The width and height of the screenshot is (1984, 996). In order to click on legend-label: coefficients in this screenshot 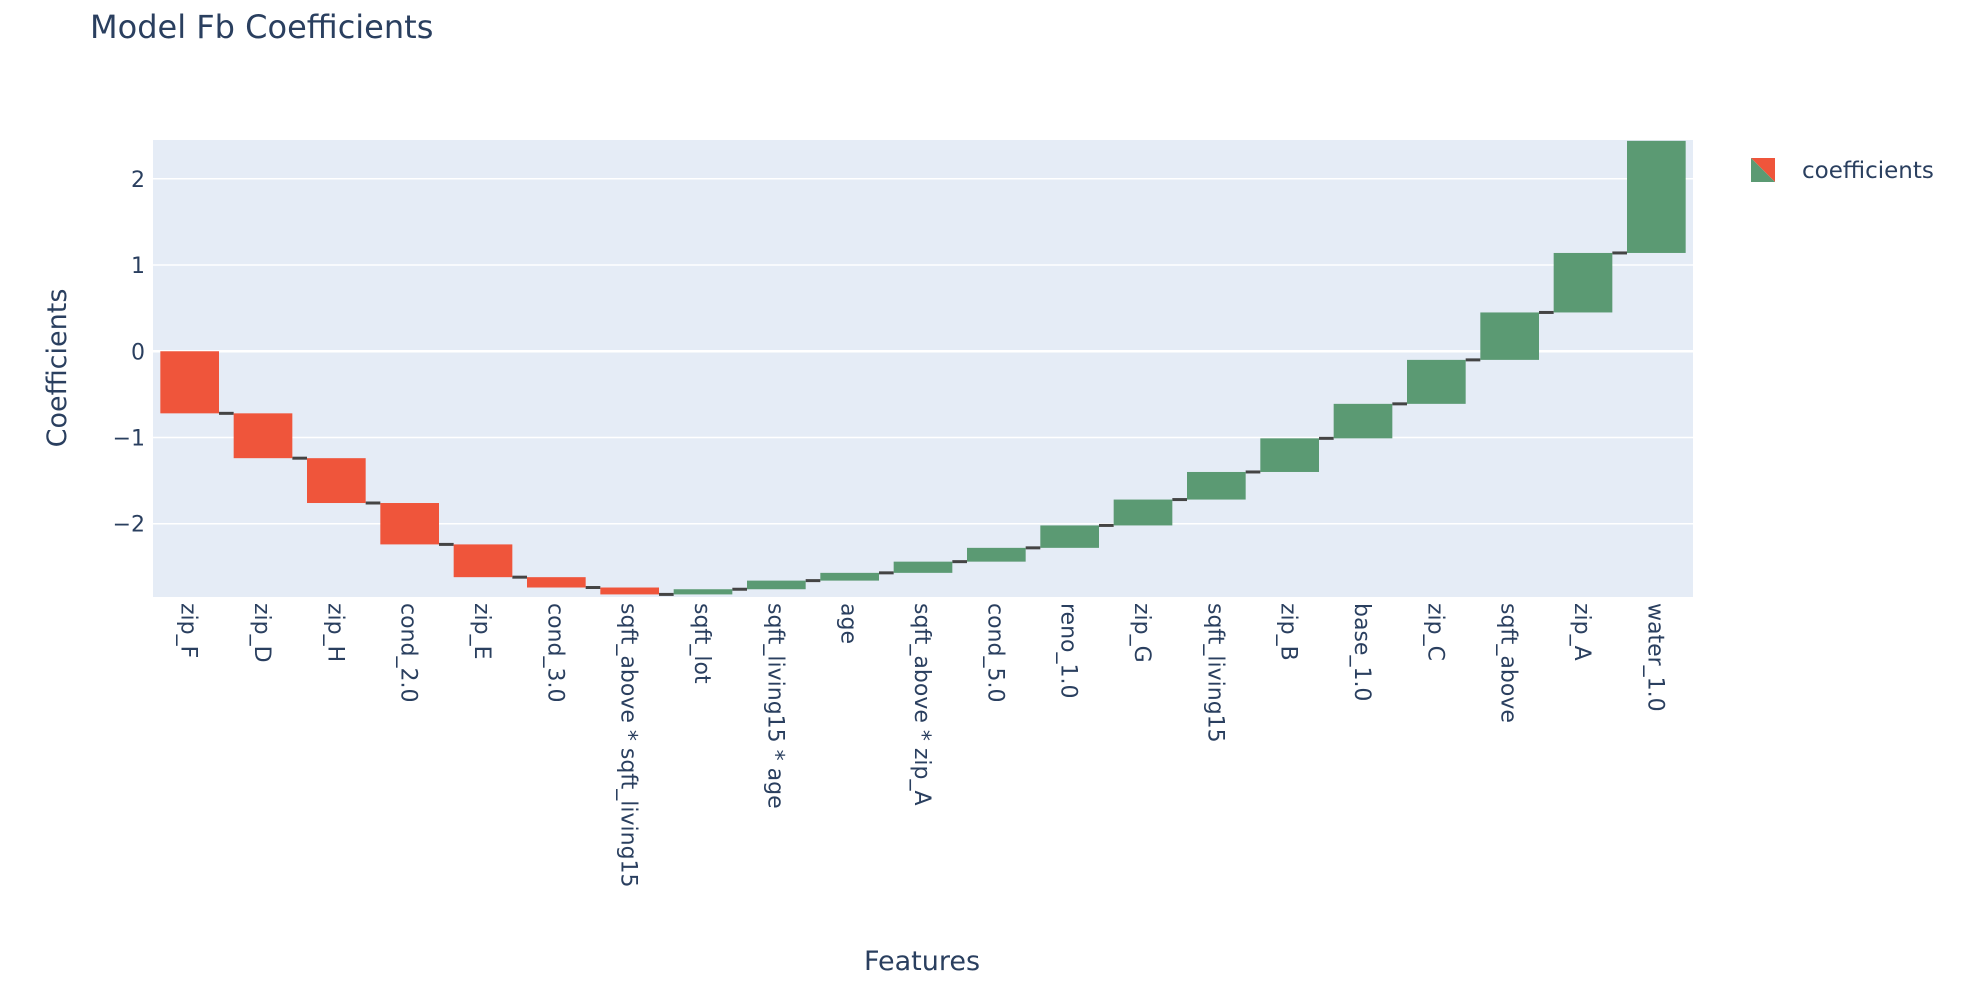, I will do `click(1868, 171)`.